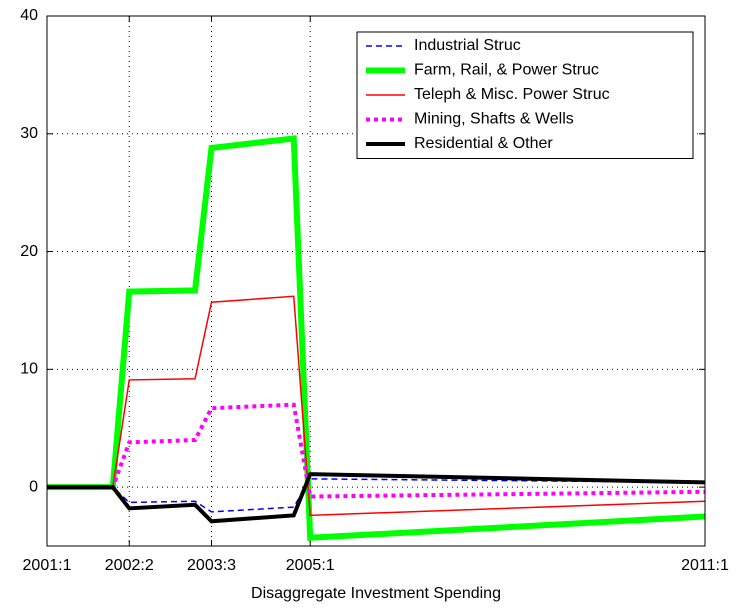 This screenshot has width=738, height=608. Describe the element at coordinates (483, 143) in the screenshot. I see `legend-label: Residential & Other` at that location.